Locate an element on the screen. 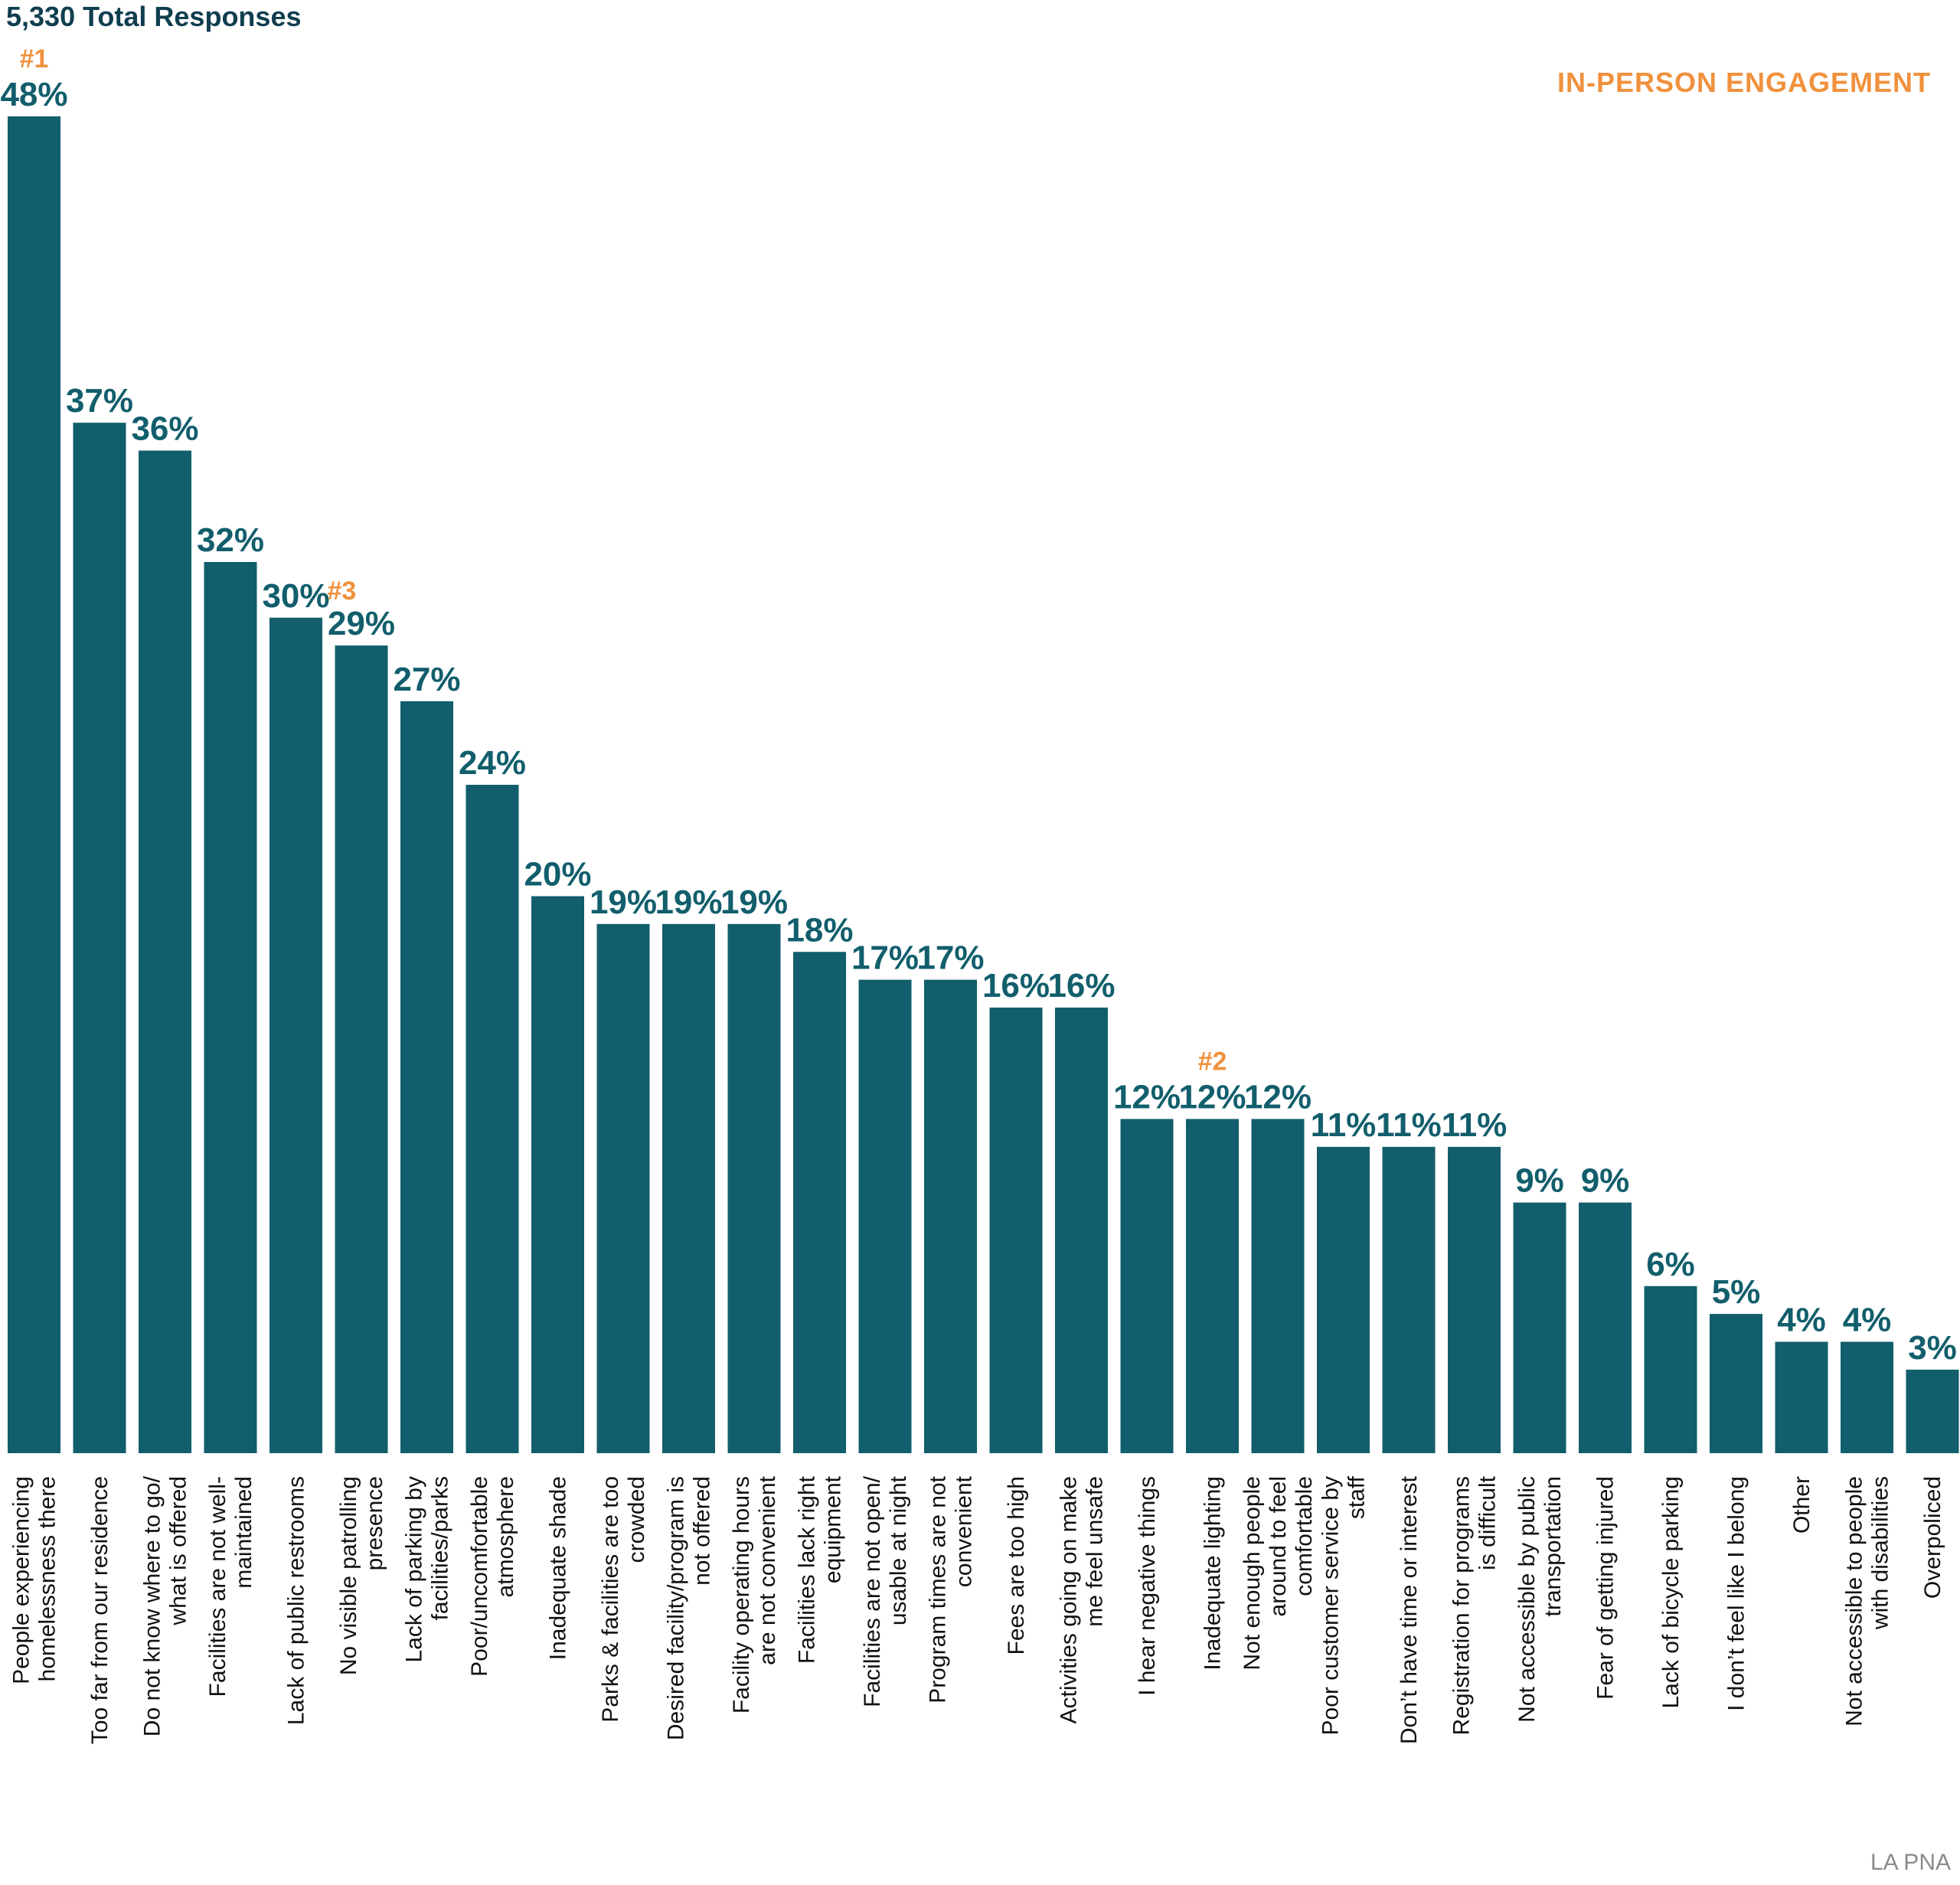 The image size is (1960, 1885). category-label-line: me feel unsafe is located at coordinates (1095, 1551).